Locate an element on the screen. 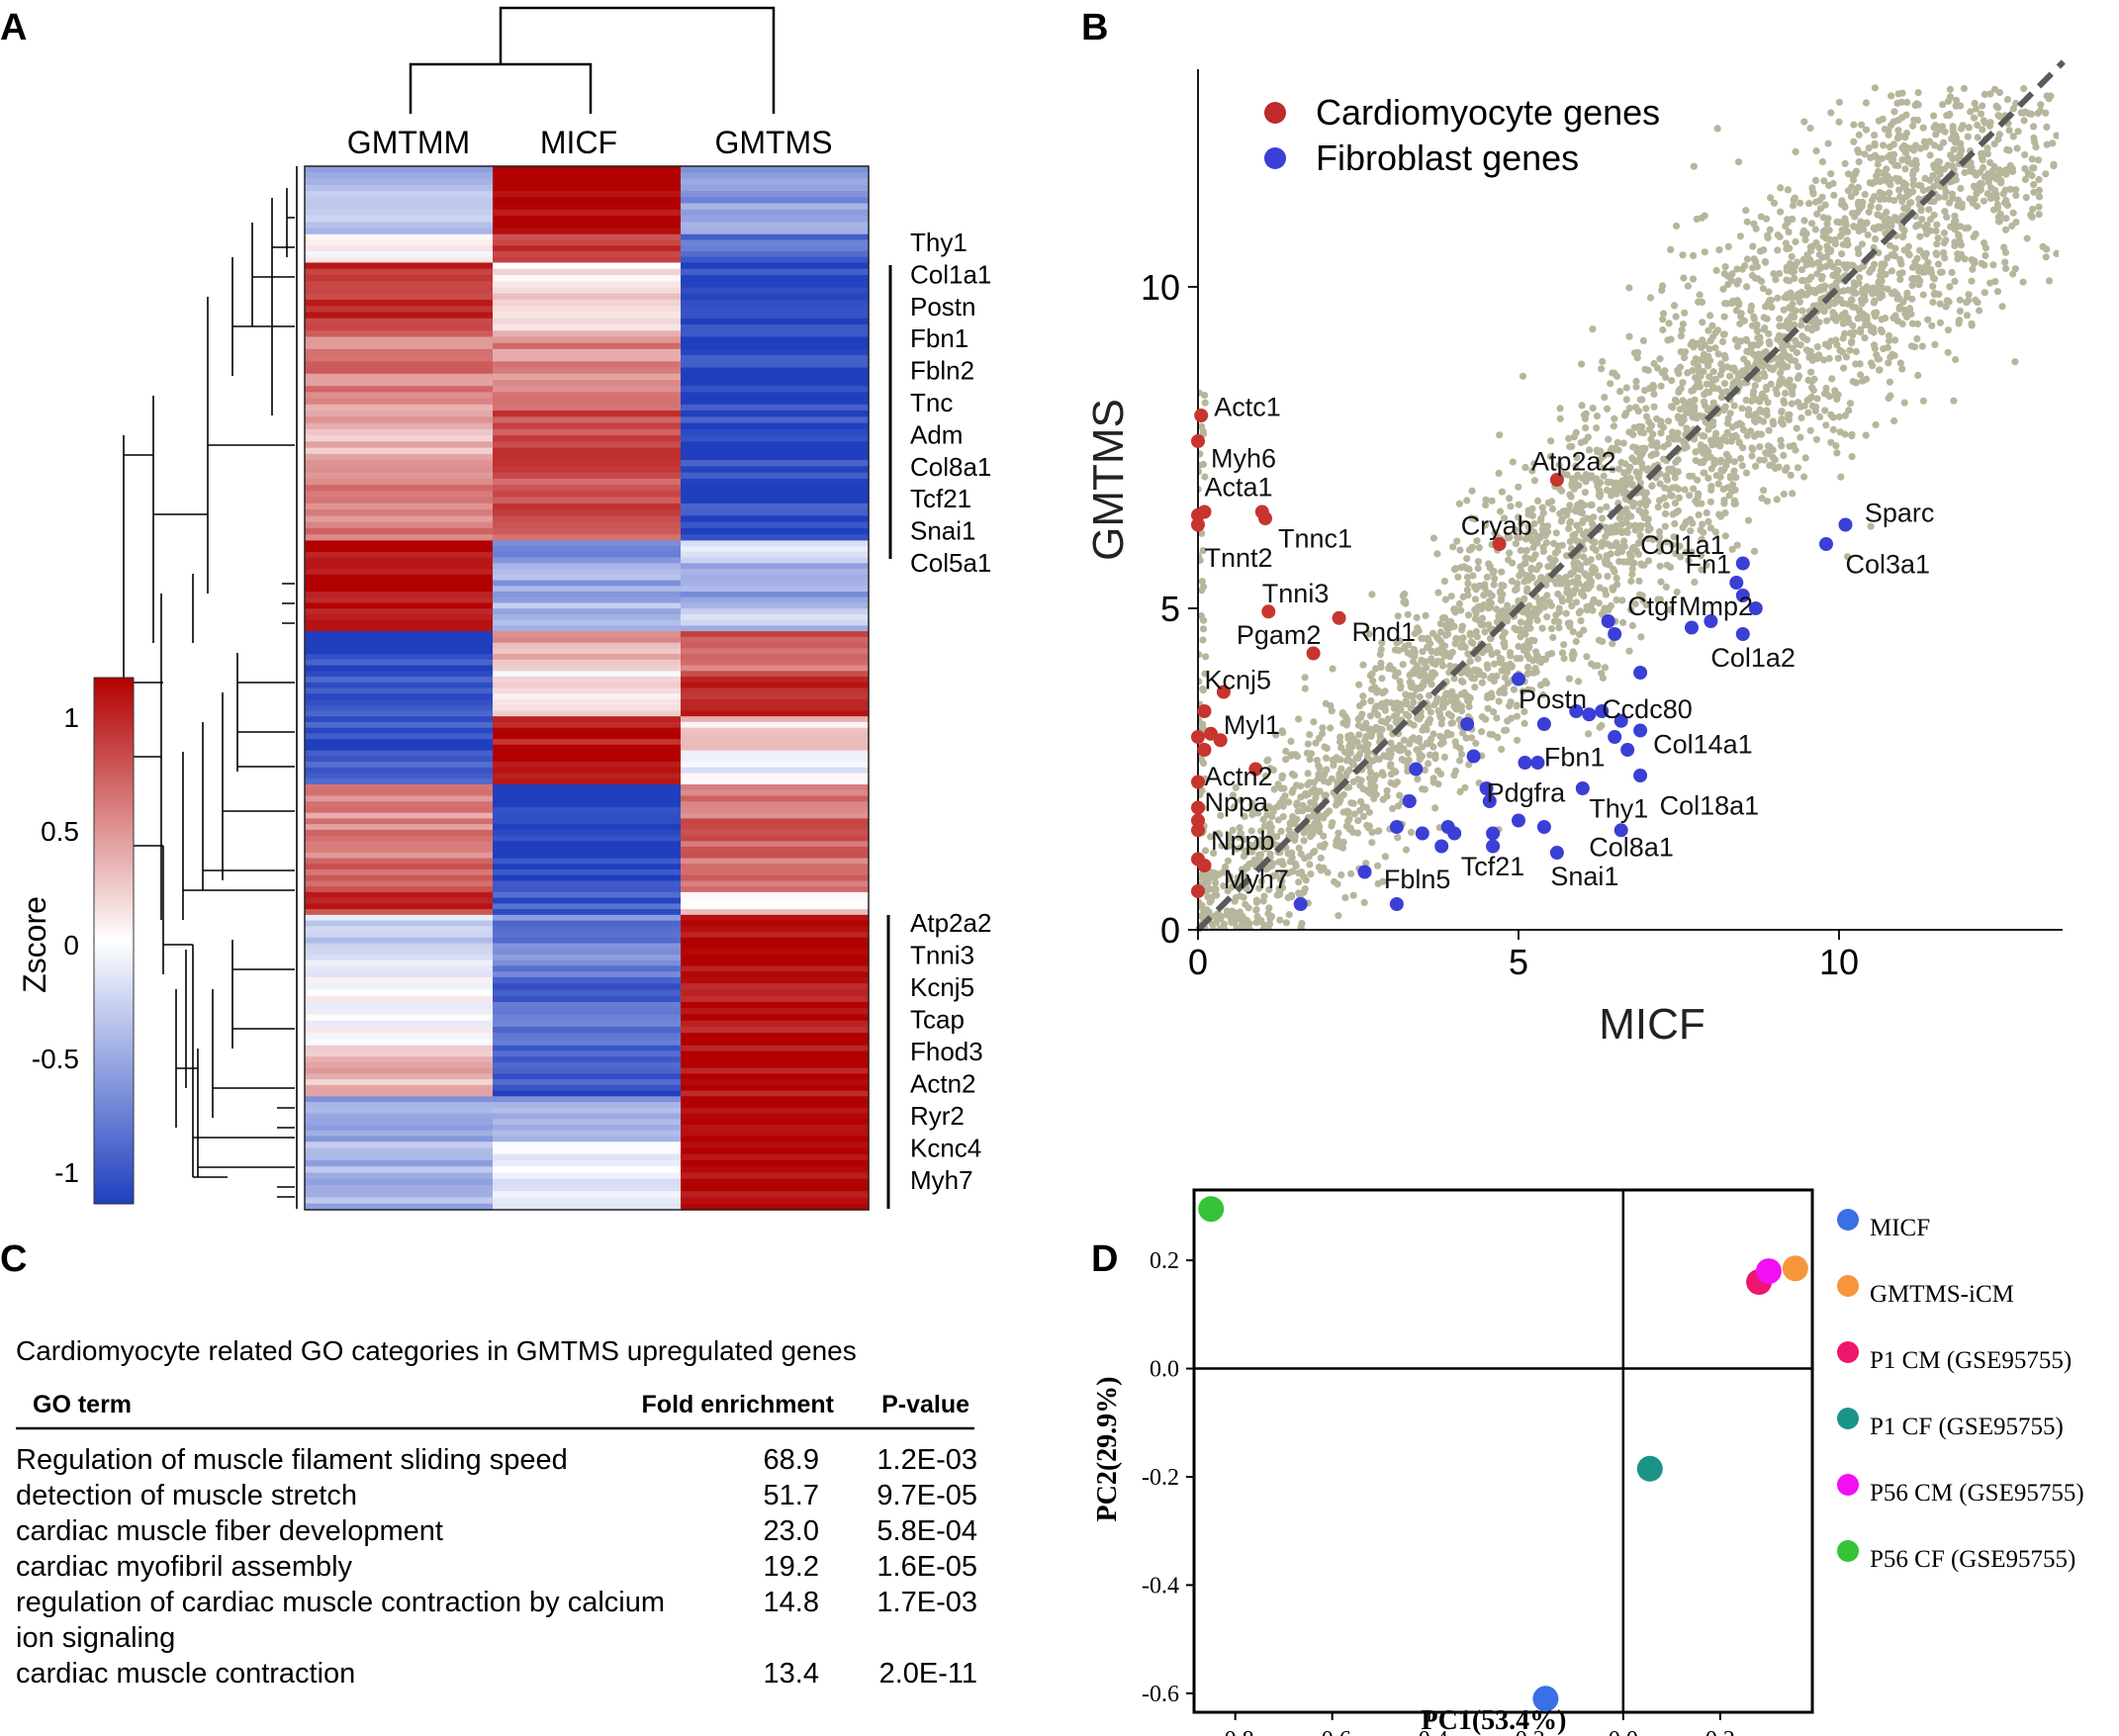  b-y-tick-label: 5 is located at coordinates (1170, 609).